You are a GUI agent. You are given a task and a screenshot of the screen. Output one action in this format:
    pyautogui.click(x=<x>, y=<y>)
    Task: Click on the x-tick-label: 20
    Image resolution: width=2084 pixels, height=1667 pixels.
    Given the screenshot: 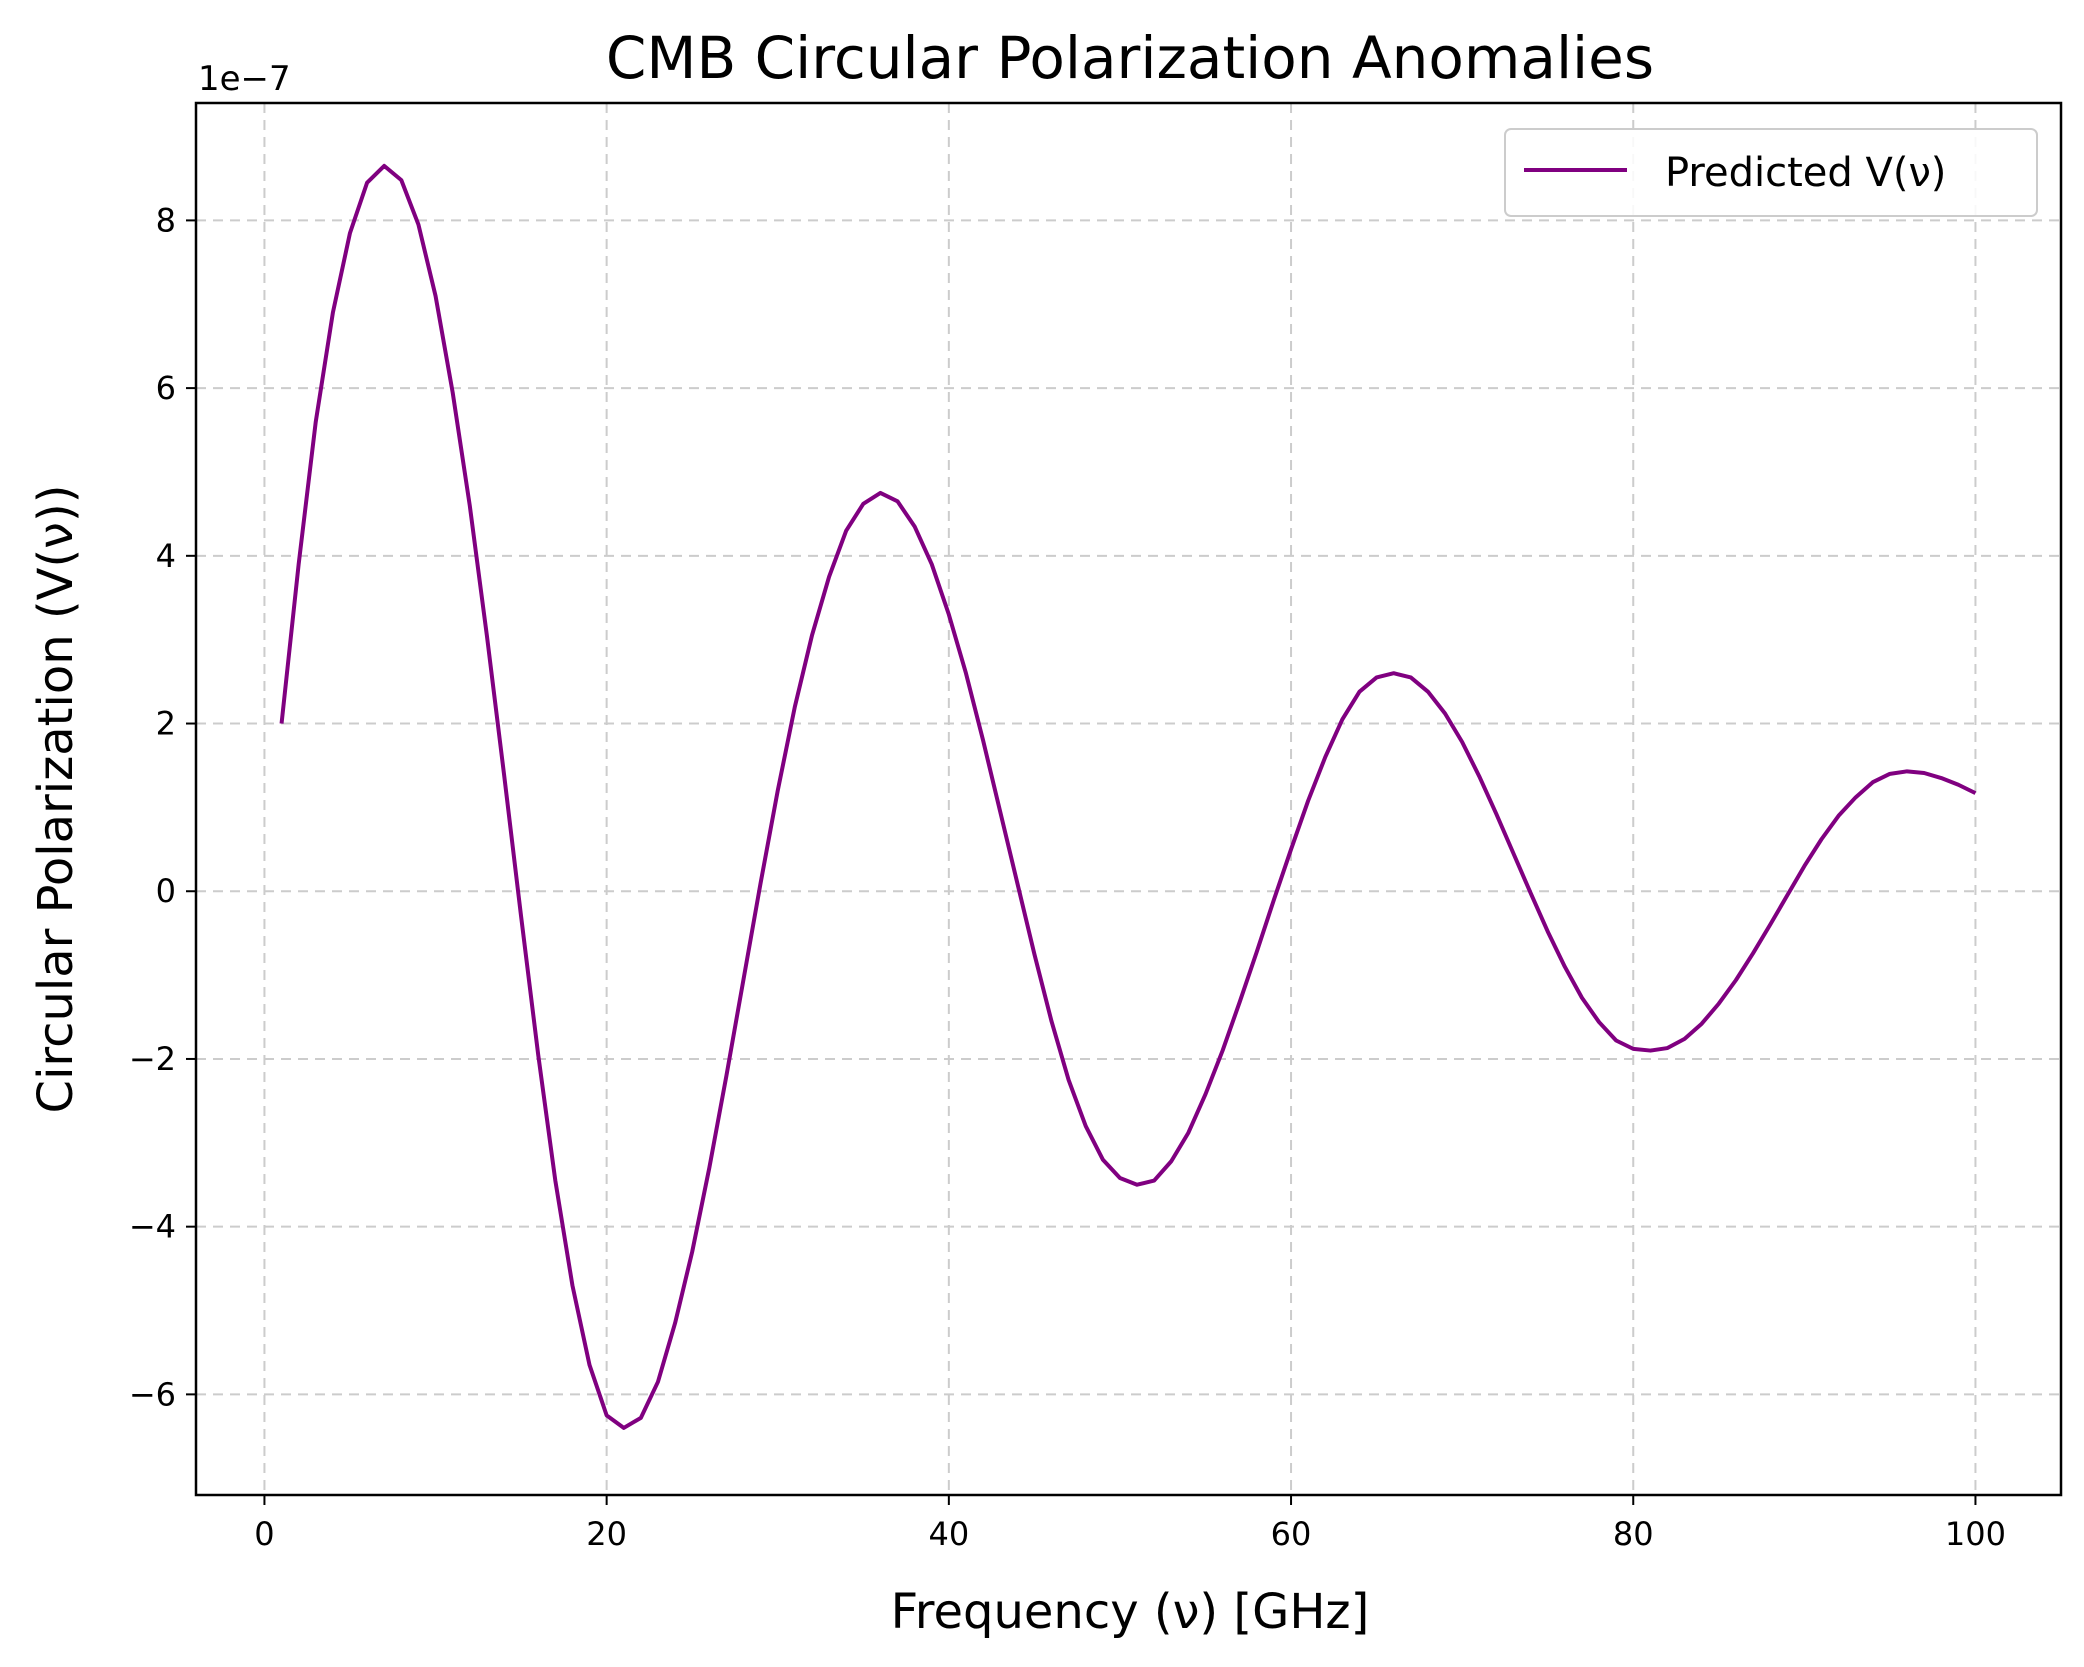 What is the action you would take?
    pyautogui.click(x=606, y=1534)
    